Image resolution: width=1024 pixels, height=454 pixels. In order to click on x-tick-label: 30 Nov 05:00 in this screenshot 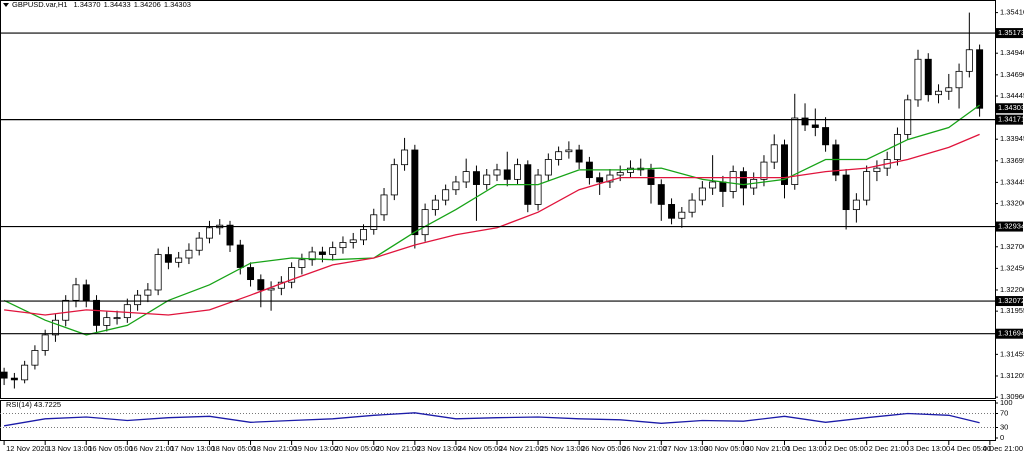, I will do `click(726, 448)`.